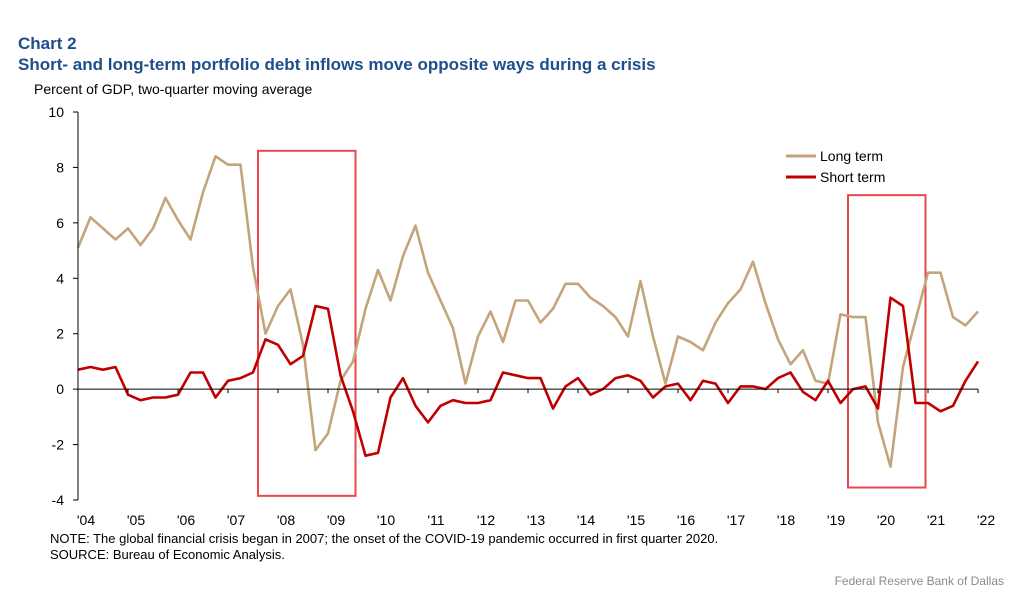 This screenshot has height=610, width=1024. I want to click on x-tick-label: '21, so click(936, 520).